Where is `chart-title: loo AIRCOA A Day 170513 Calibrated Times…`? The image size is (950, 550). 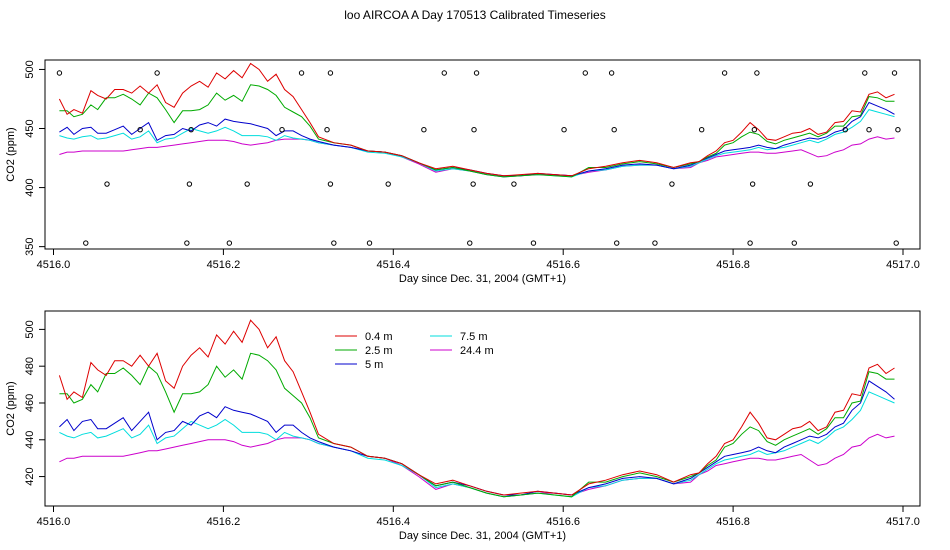
chart-title: loo AIRCOA A Day 170513 Calibrated Times… is located at coordinates (475, 15).